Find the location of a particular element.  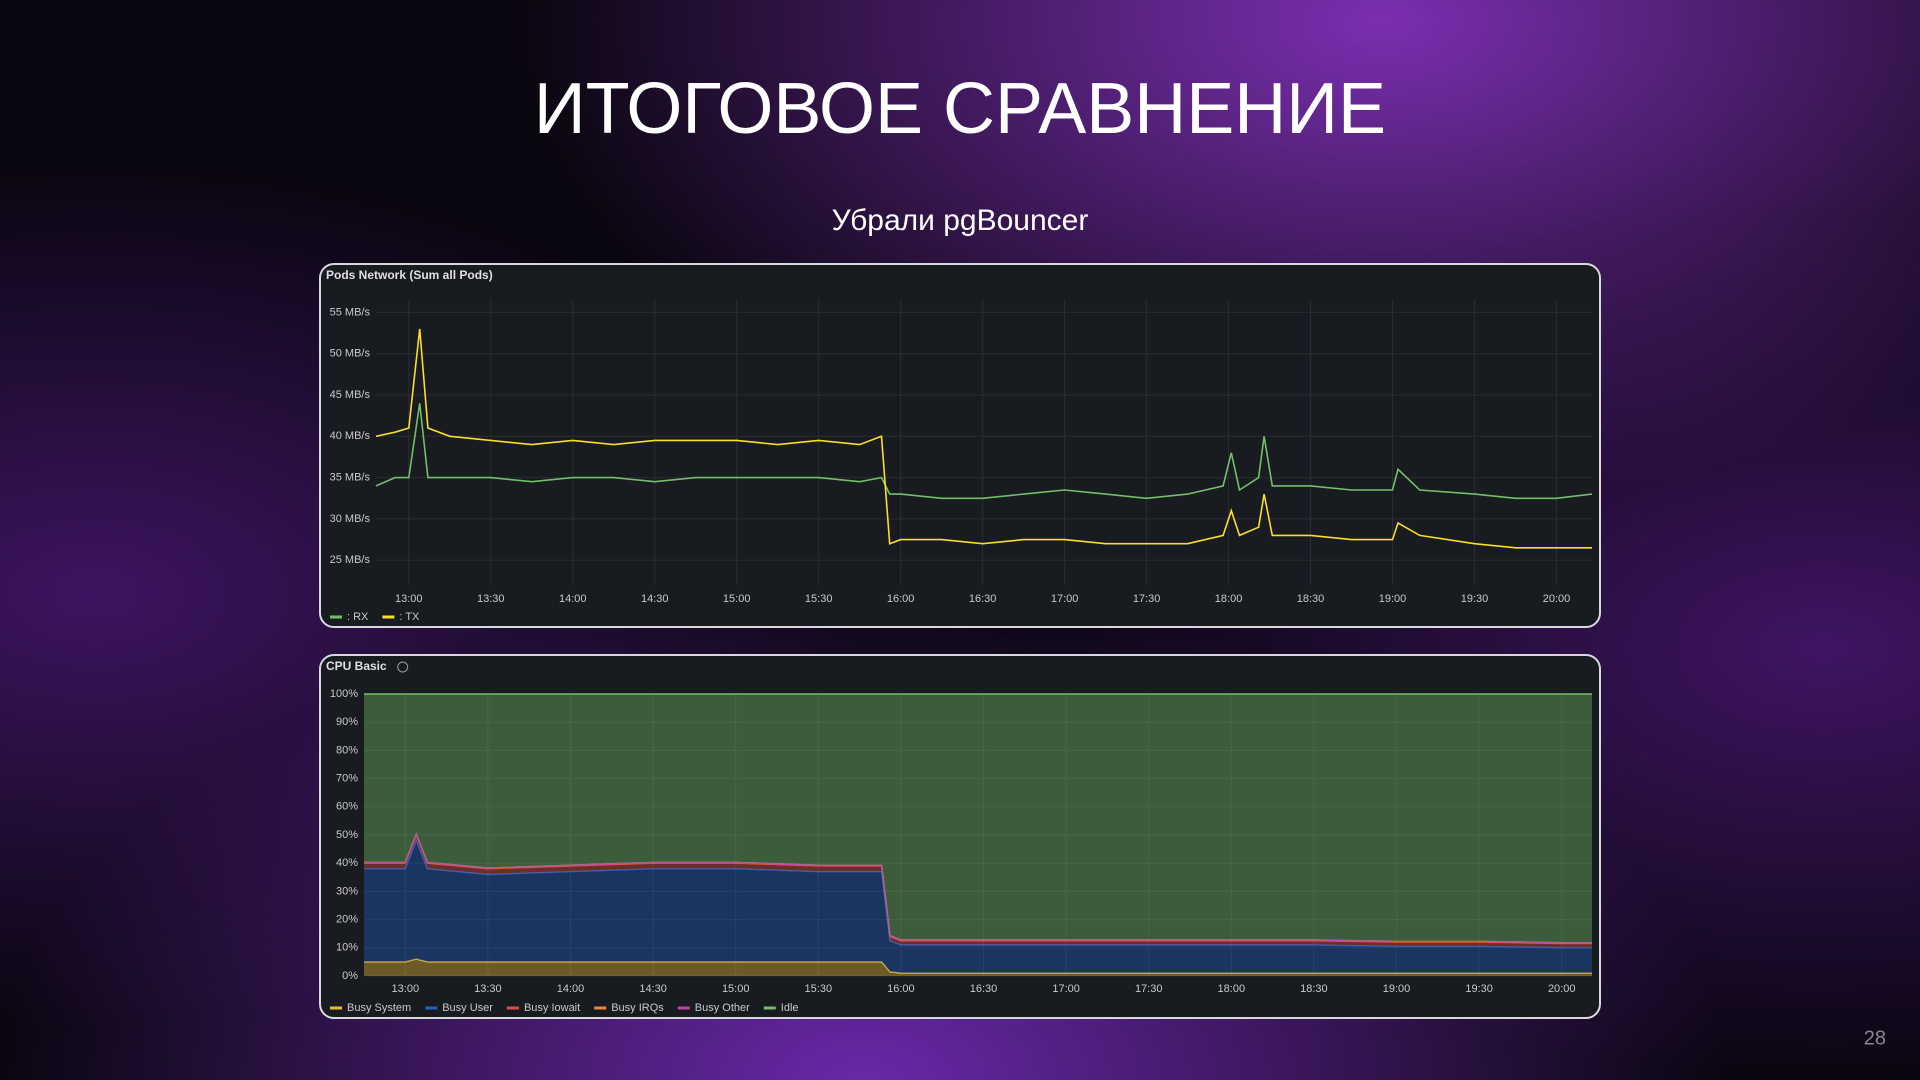

y-tick-label: 35 MB/s is located at coordinates (350, 478).